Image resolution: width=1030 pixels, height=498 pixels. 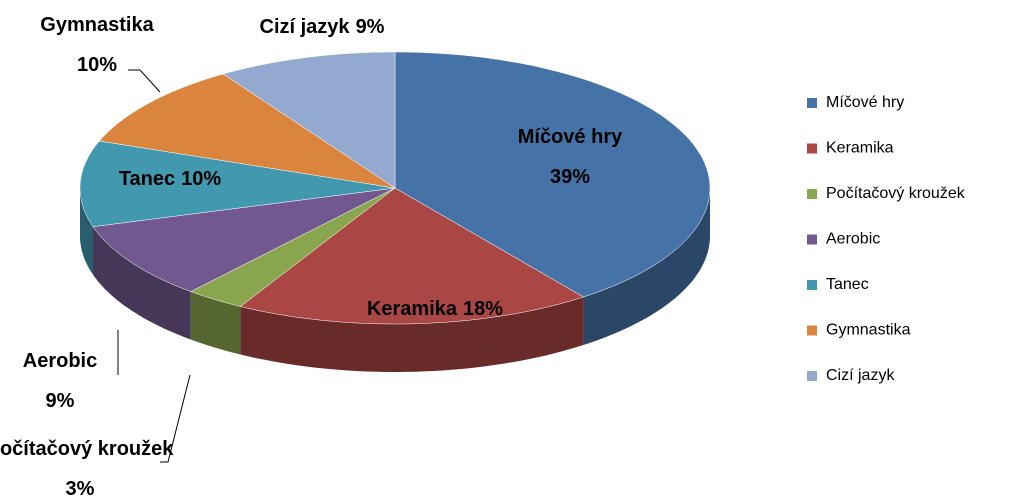 I want to click on legend-label: Aerobic, so click(x=853, y=239).